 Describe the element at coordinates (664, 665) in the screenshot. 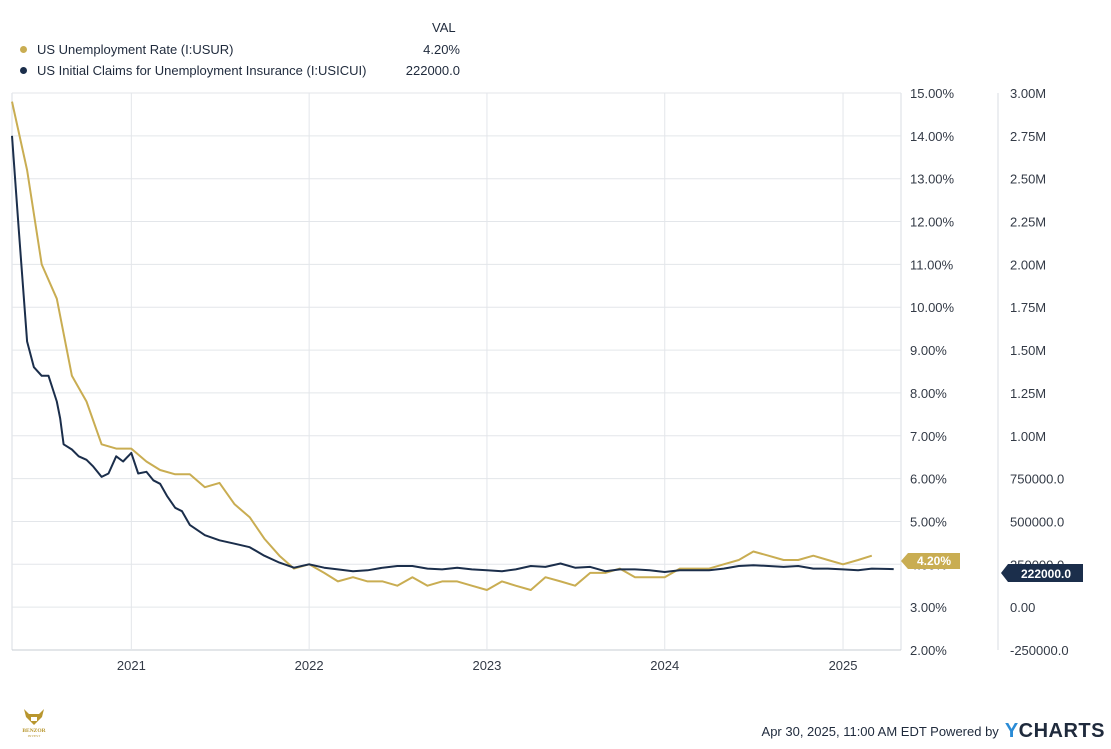

I see `x-tick-label: 2024` at that location.